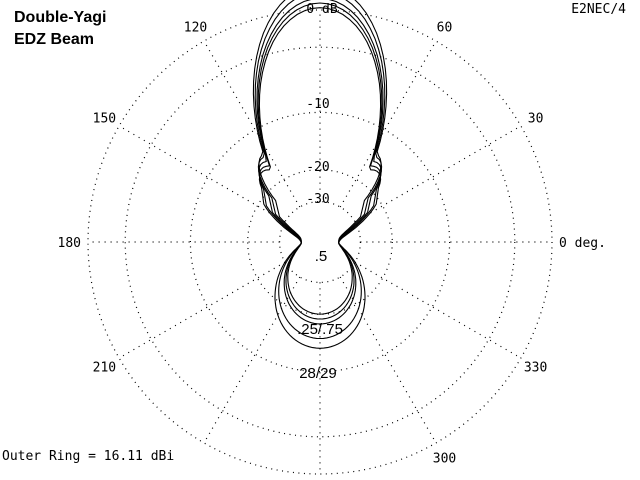 This screenshot has height=480, width=640. I want to click on chart-title-line-2: EDZ Beam, so click(54, 39).